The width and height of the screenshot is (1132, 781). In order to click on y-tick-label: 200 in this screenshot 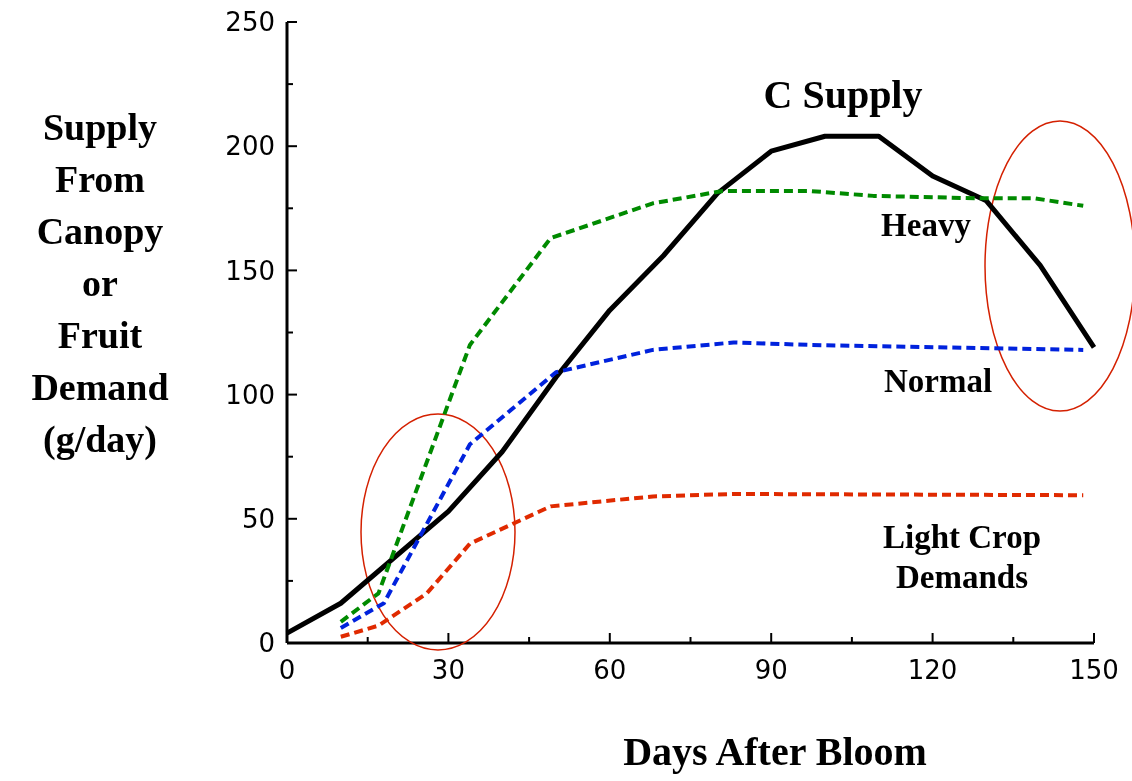, I will do `click(250, 146)`.